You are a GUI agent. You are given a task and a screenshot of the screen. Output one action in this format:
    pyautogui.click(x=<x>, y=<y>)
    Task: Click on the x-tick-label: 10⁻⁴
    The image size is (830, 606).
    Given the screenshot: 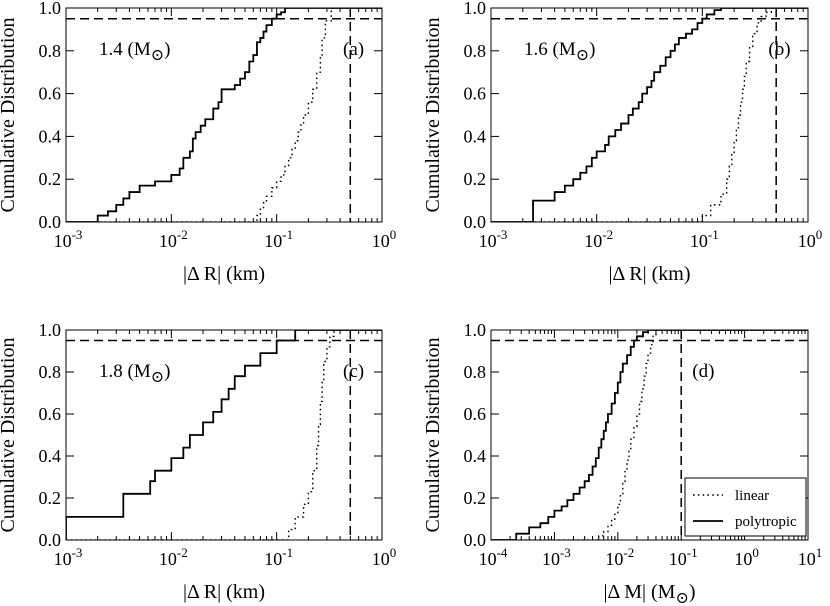 What is the action you would take?
    pyautogui.click(x=493, y=557)
    